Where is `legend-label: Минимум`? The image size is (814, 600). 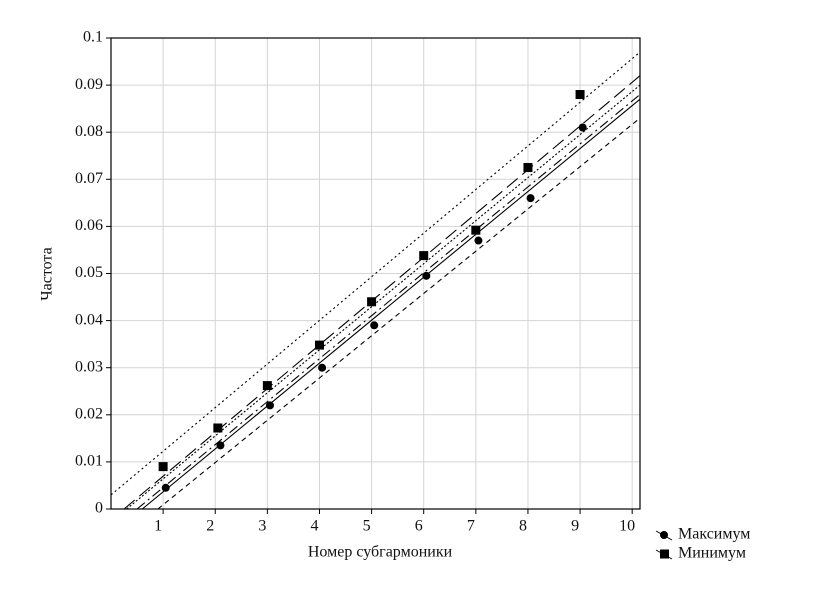
legend-label: Минимум is located at coordinates (712, 553).